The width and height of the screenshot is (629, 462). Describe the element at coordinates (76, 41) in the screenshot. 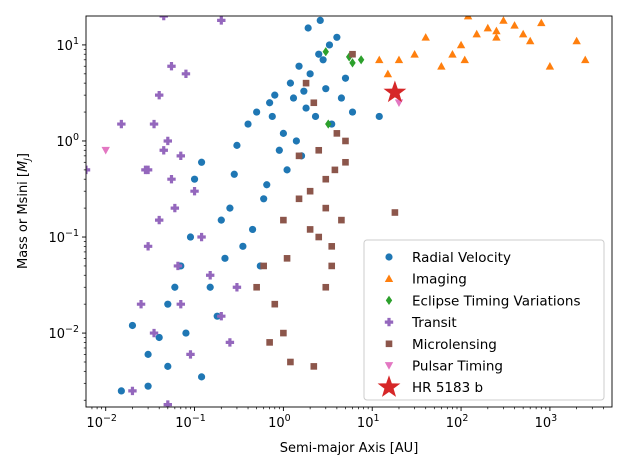

I see `tick-exponent: 1` at that location.